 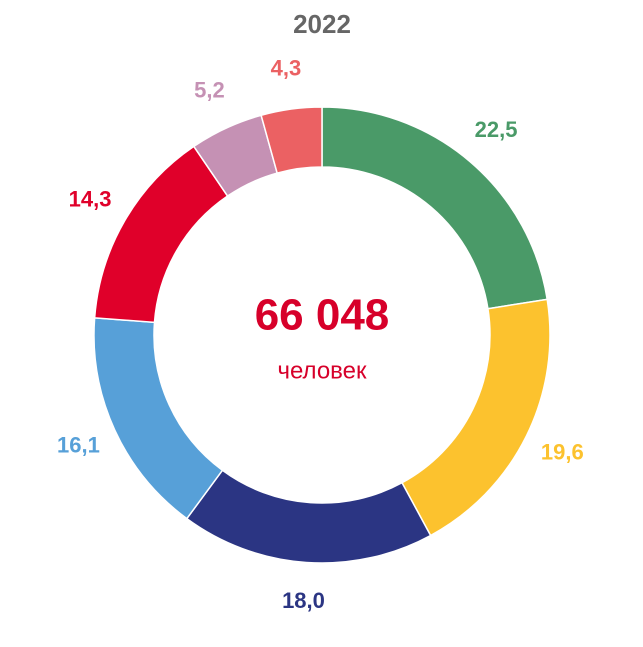 I want to click on data-label: 4,3, so click(x=286, y=67).